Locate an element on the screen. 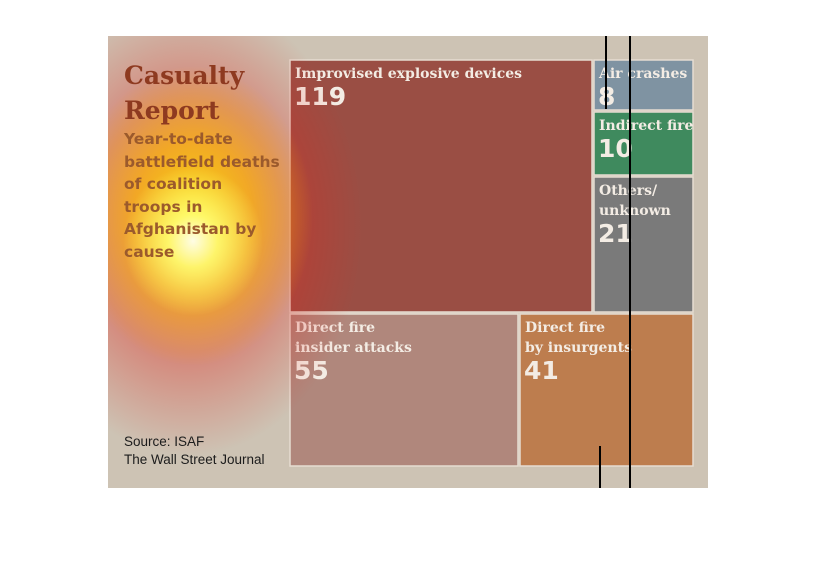  cell-value: 10 is located at coordinates (615, 148).